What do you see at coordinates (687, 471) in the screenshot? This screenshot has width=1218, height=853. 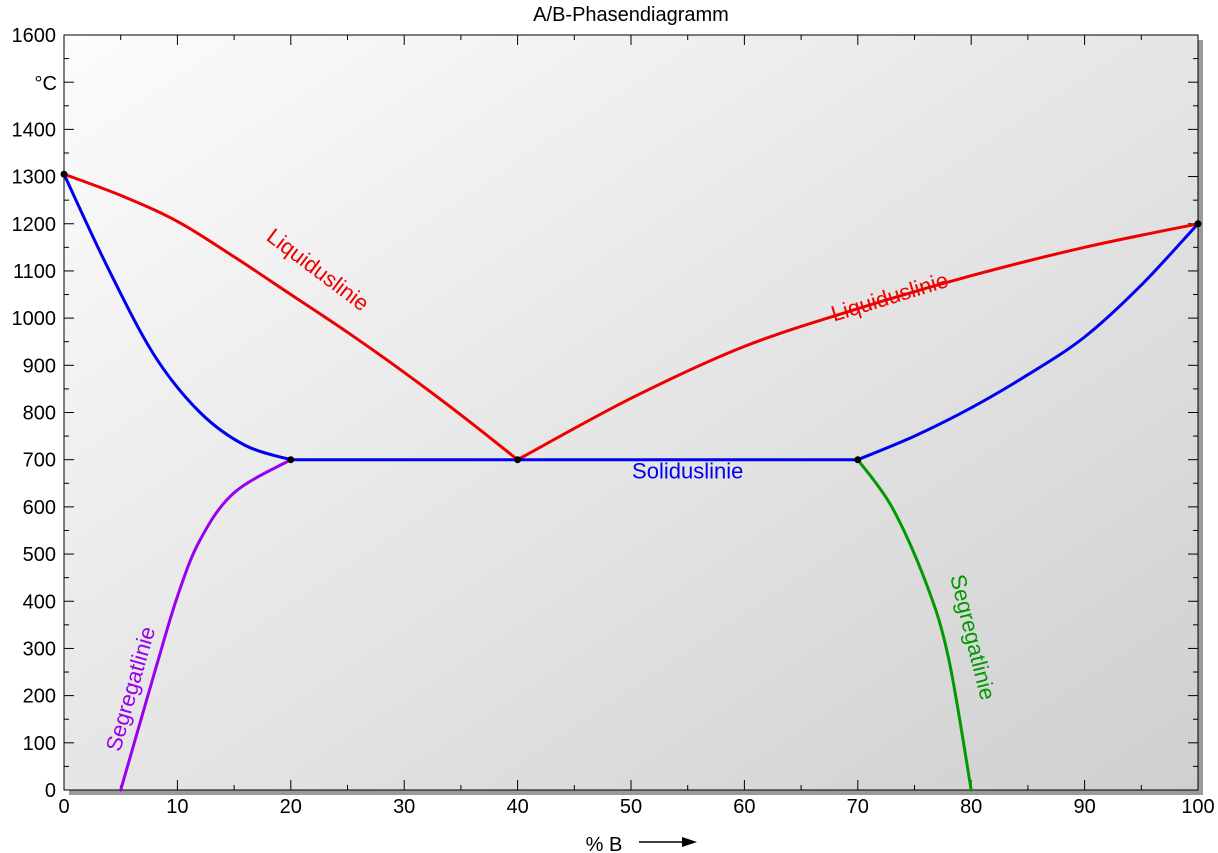 I see `curve-annotation: Solidusli­nie` at bounding box center [687, 471].